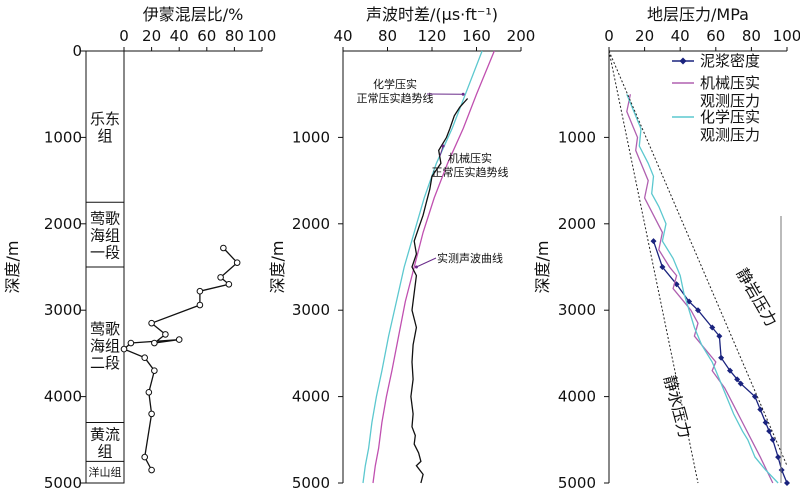 The width and height of the screenshot is (800, 496). What do you see at coordinates (730, 83) in the screenshot?
I see `legend-label: 机械压实` at bounding box center [730, 83].